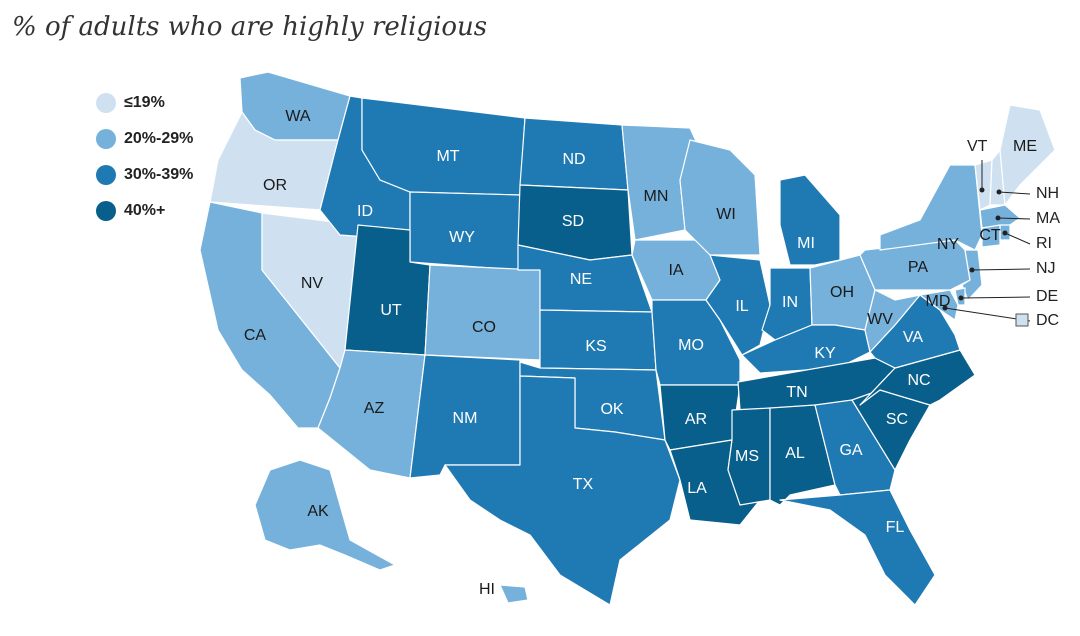 The width and height of the screenshot is (1080, 636). I want to click on dc-swatch, so click(1022, 320).